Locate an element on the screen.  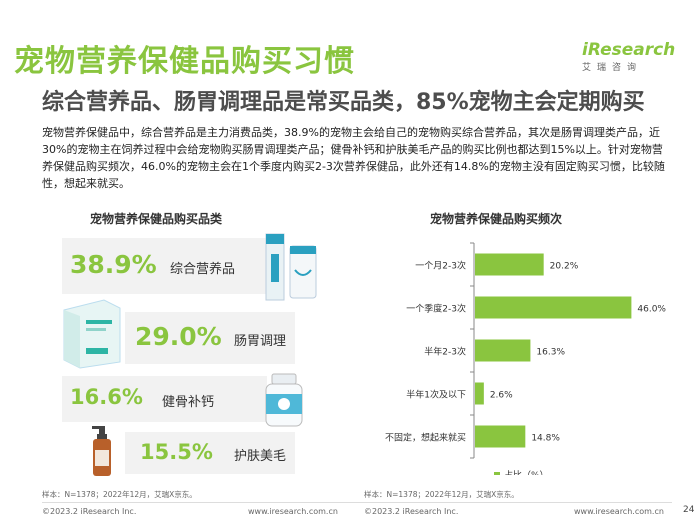
pct-item-4: 15.5% is located at coordinates (176, 452).